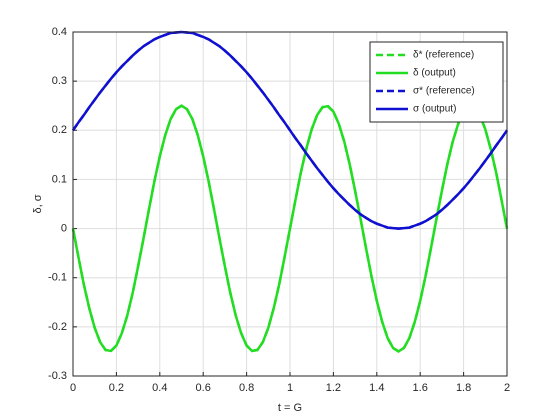 Image resolution: width=560 pixels, height=420 pixels. What do you see at coordinates (59, 130) in the screenshot?
I see `y-tick-label: 0.2` at bounding box center [59, 130].